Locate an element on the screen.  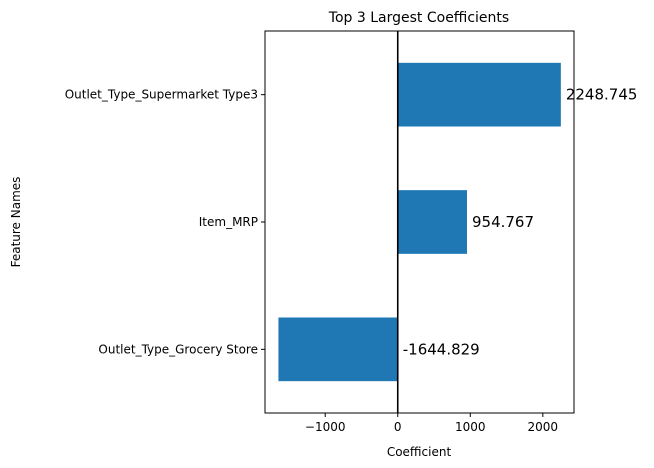
chart-title: Top 3 Largest Coefficients is located at coordinates (418, 18).